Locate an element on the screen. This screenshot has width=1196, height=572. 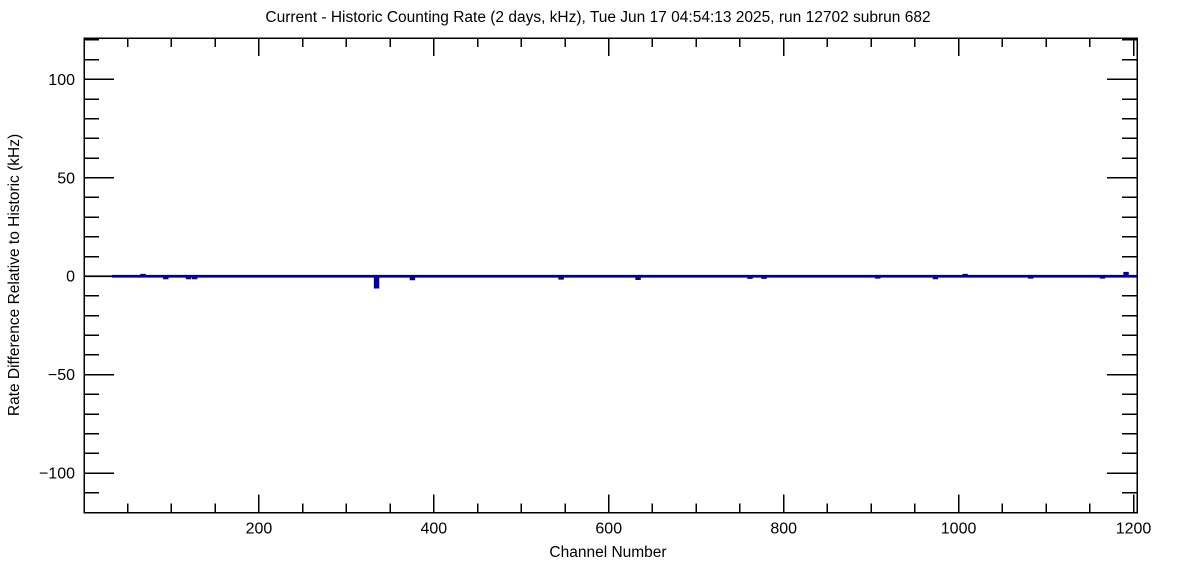
x-tick-label: 200 is located at coordinates (259, 529).